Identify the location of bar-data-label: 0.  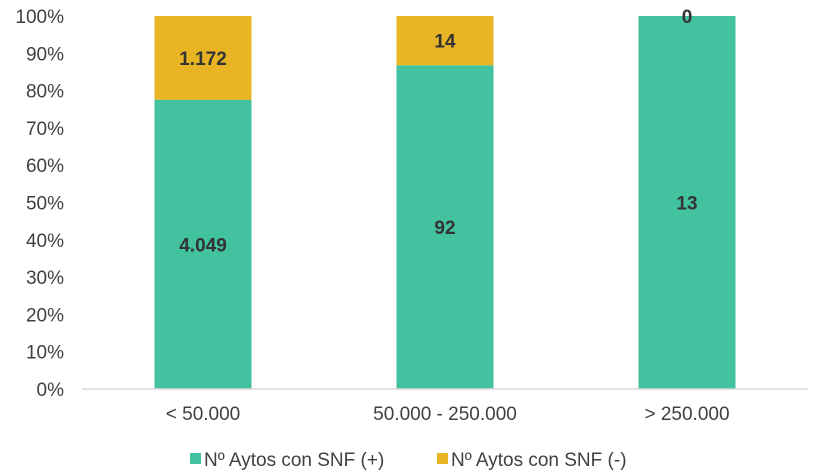
(687, 17).